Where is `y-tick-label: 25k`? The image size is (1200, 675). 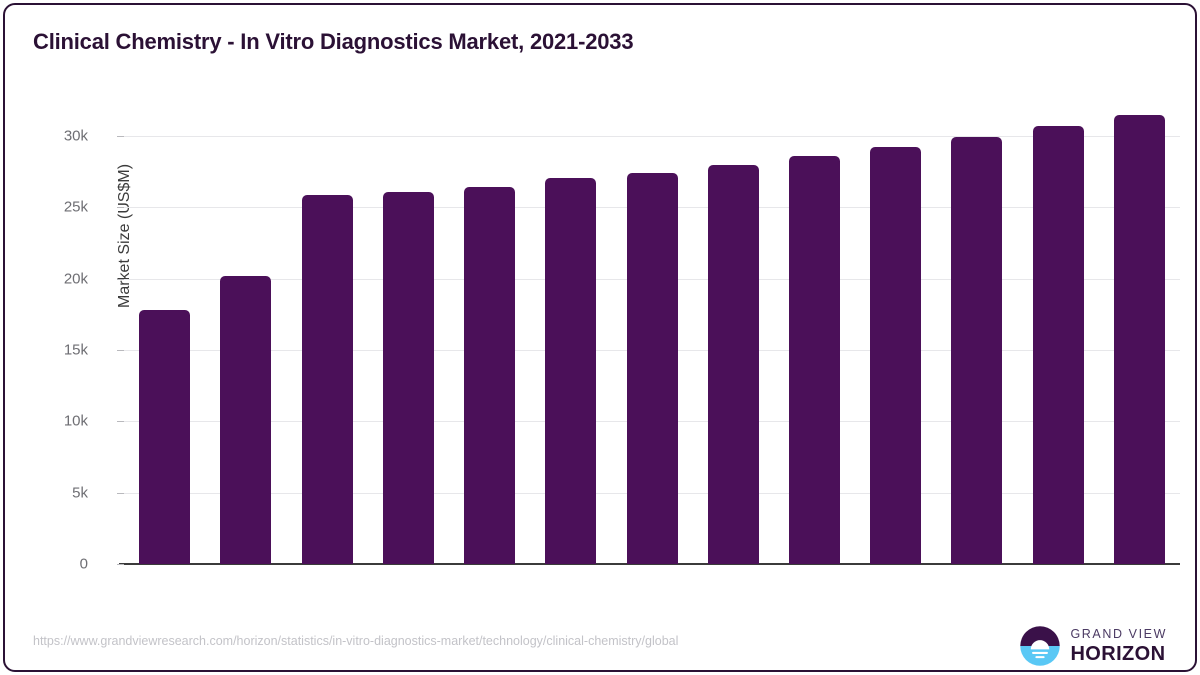 y-tick-label: 25k is located at coordinates (75, 207).